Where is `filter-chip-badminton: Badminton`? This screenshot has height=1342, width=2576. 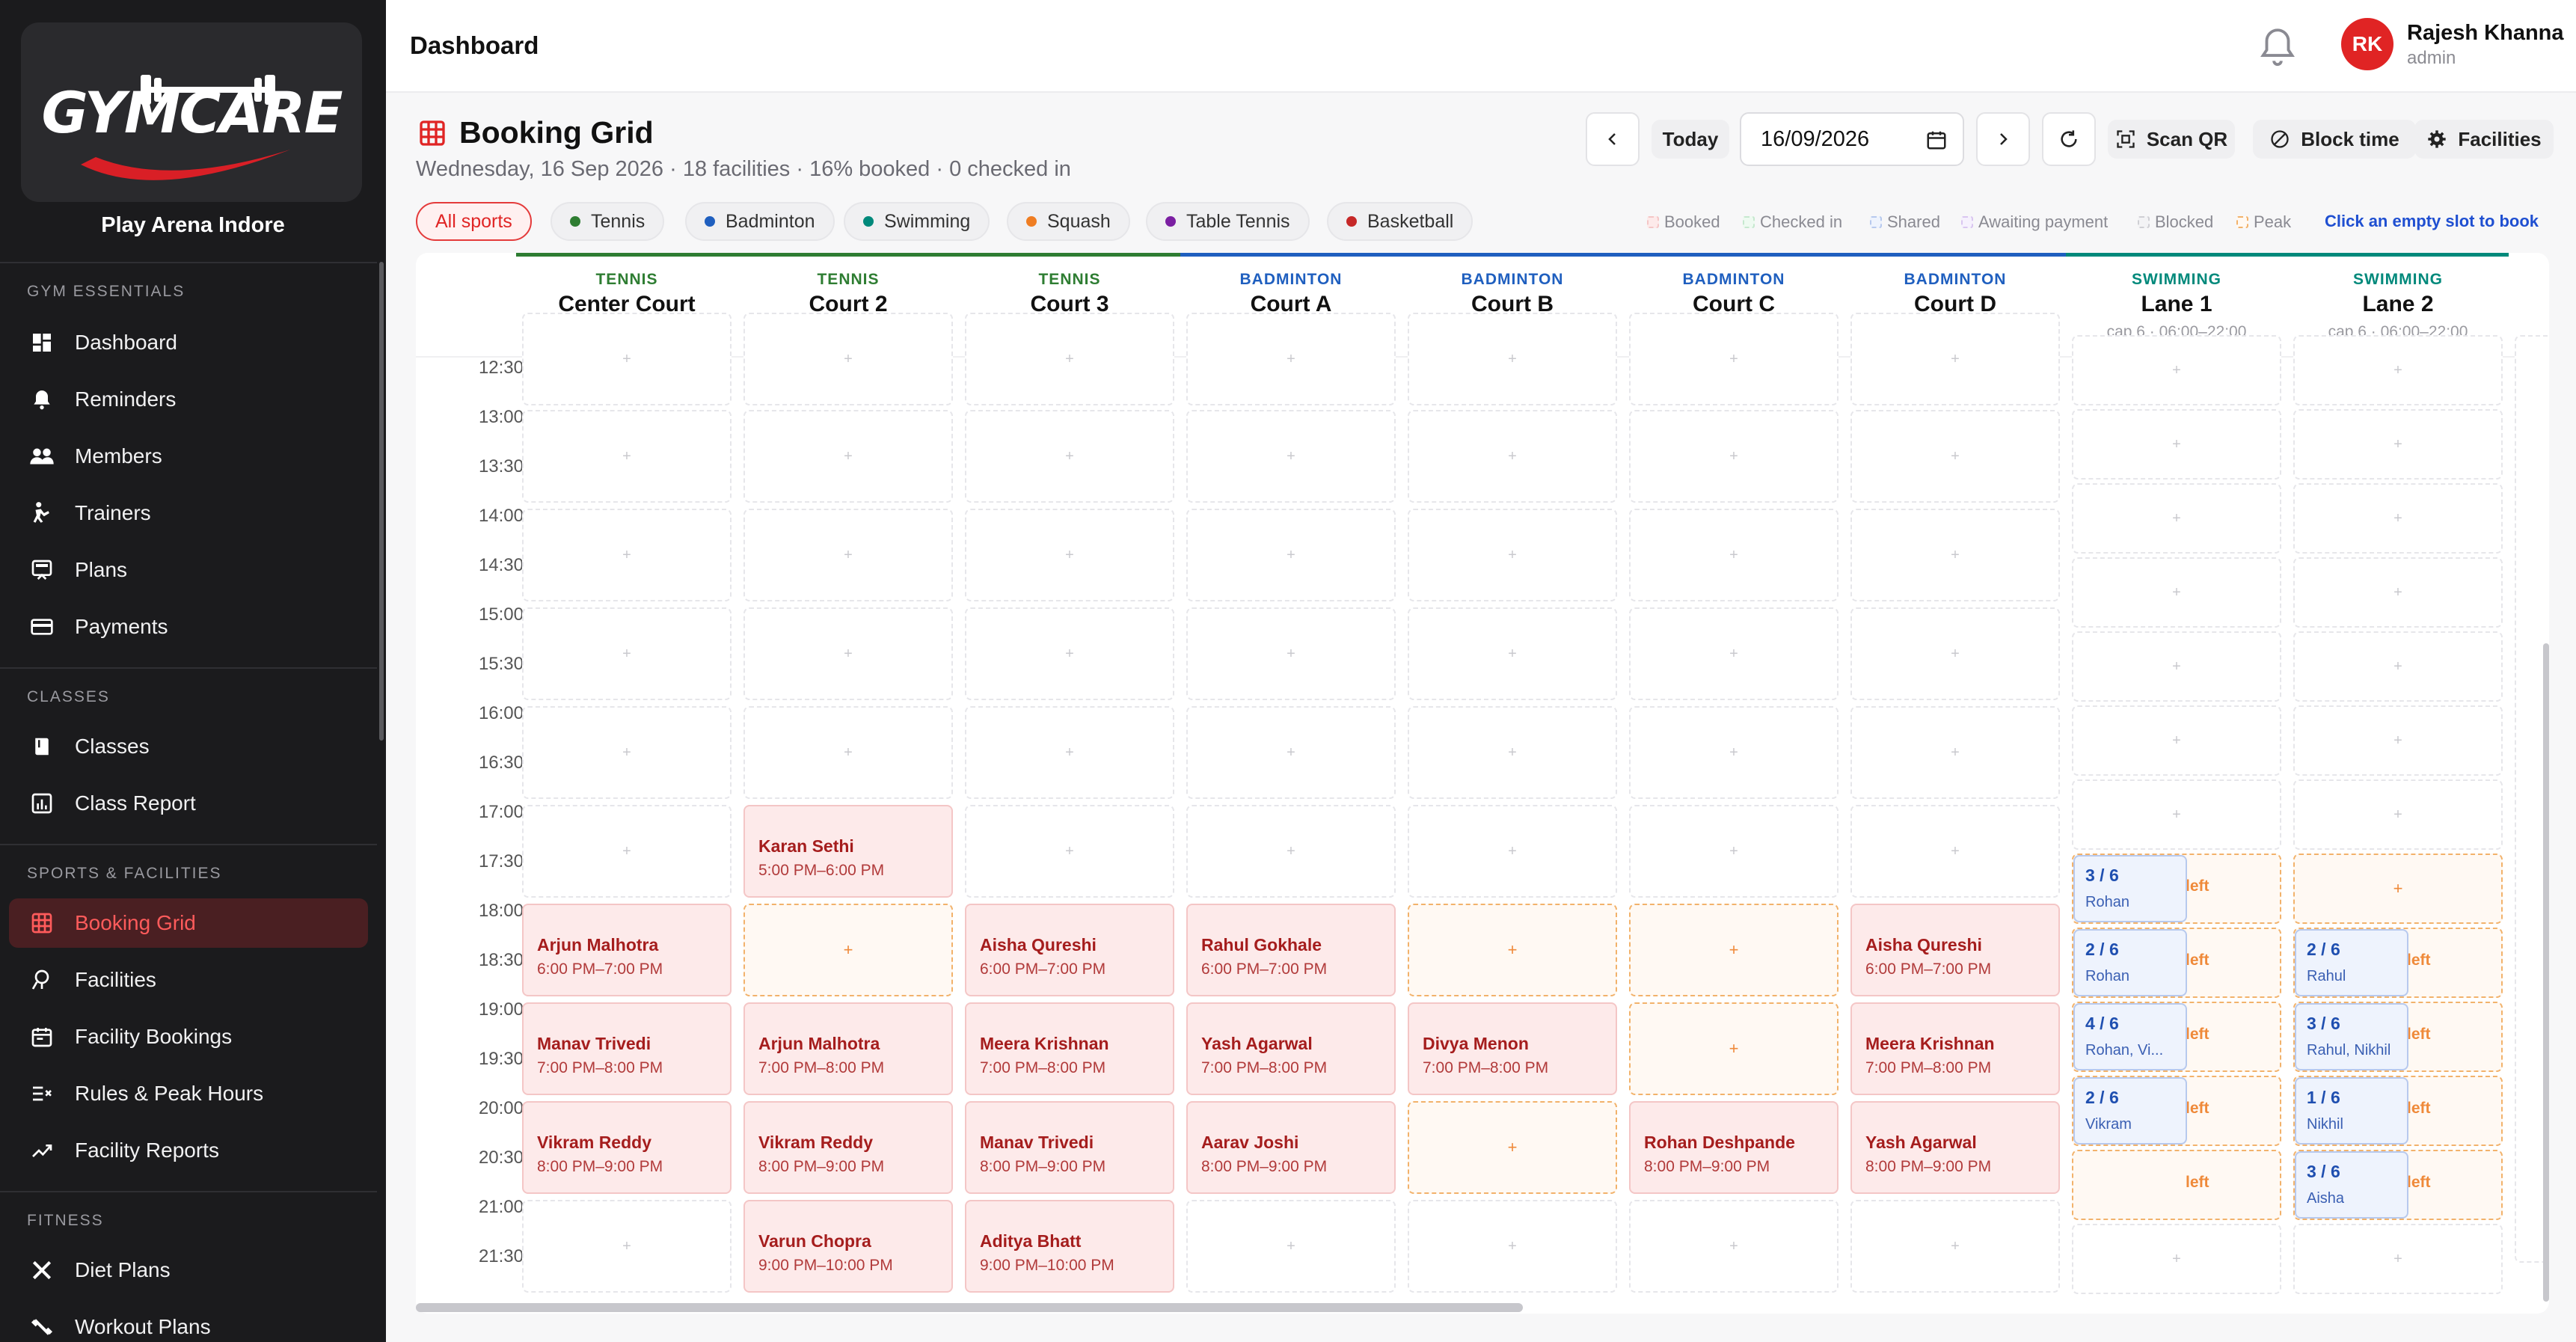 filter-chip-badminton: Badminton is located at coordinates (760, 221).